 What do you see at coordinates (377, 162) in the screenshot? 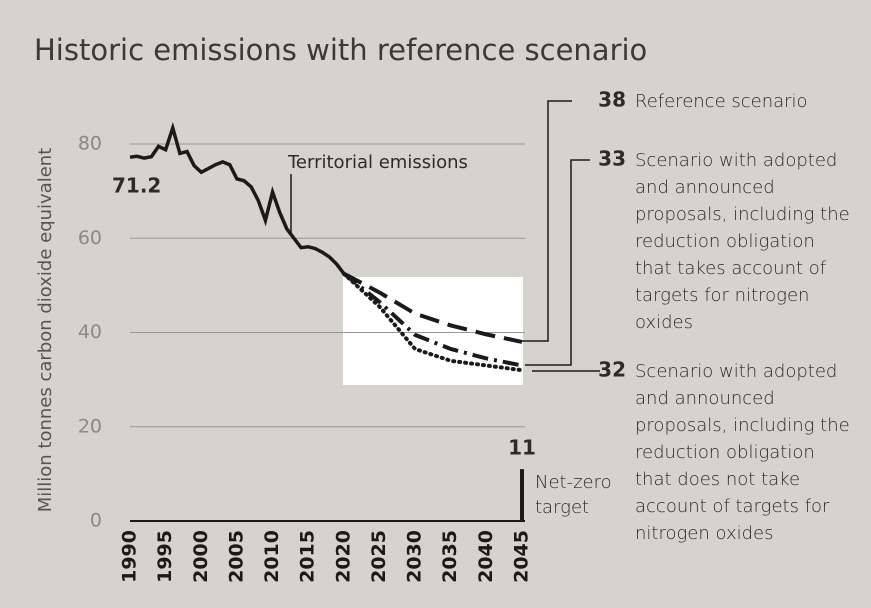
I see `series-label: Territorial emissions` at bounding box center [377, 162].